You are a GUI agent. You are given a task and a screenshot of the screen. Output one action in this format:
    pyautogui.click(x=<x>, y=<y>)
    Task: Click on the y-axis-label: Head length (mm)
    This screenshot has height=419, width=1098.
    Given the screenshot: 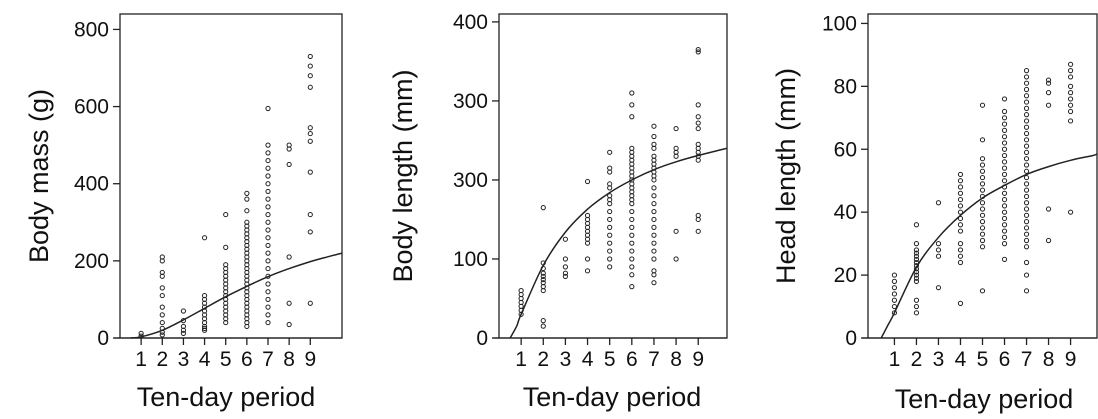 What is the action you would take?
    pyautogui.click(x=786, y=176)
    